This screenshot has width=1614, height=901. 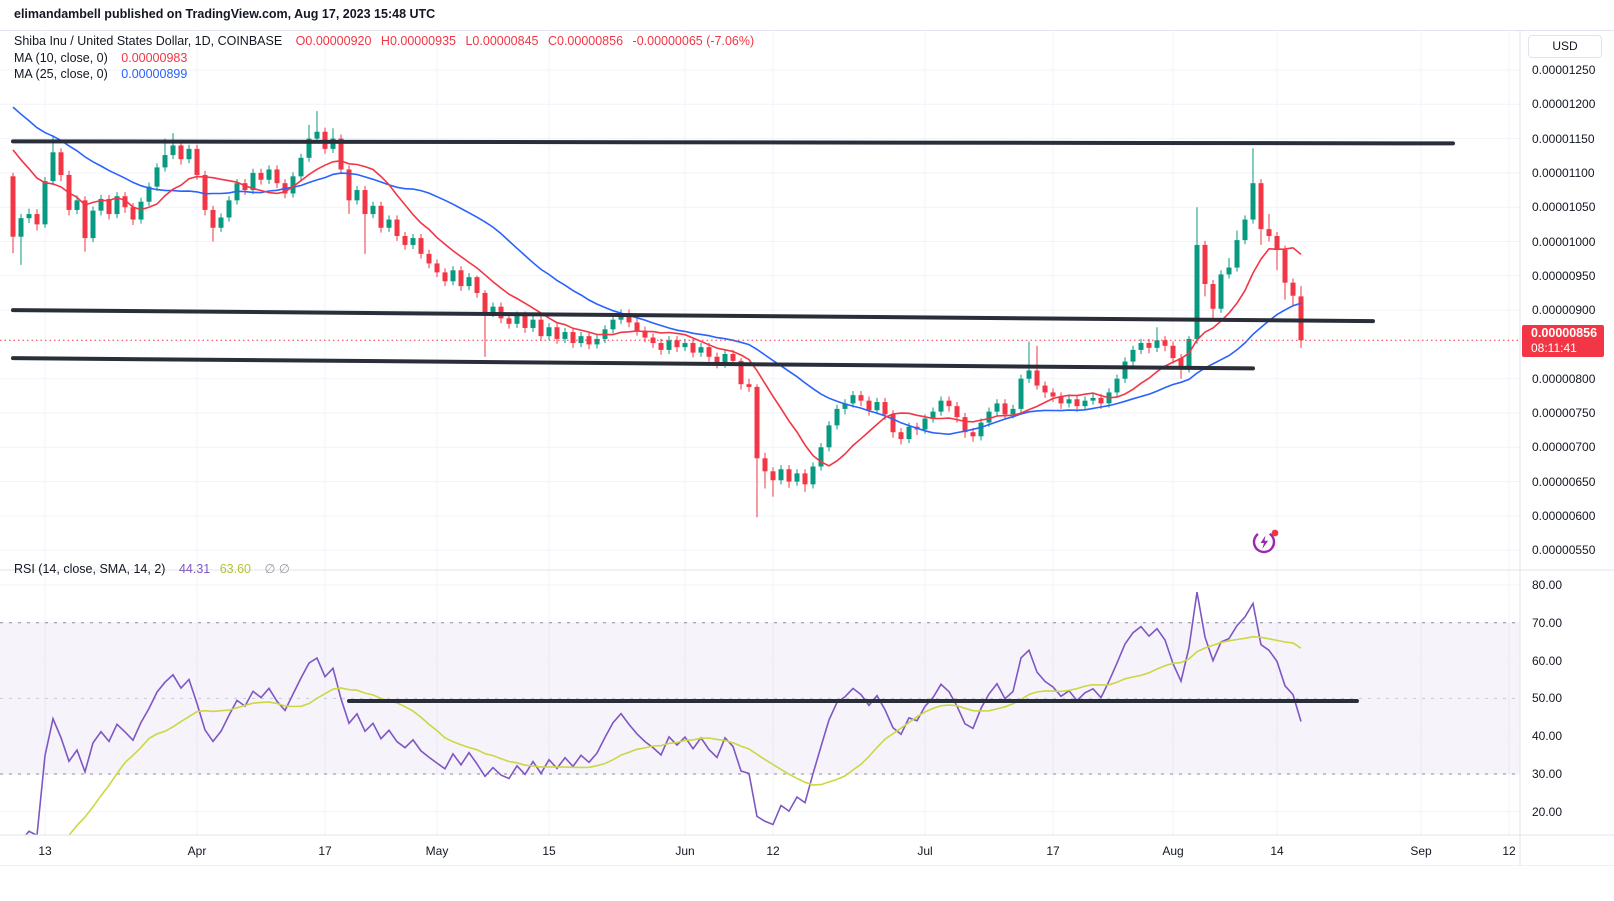 I want to click on ma25-label: MA (25, close, 0), so click(x=61, y=74).